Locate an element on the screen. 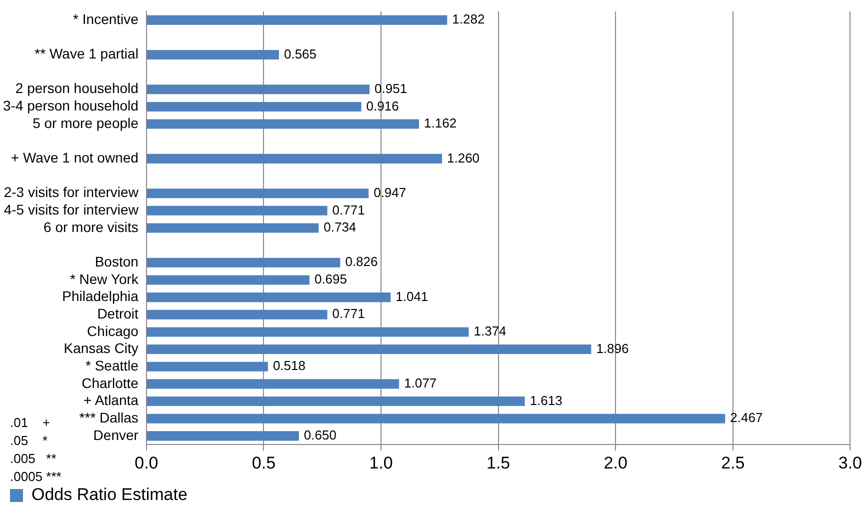 The width and height of the screenshot is (865, 514). data-label: 0.916 is located at coordinates (382, 106).